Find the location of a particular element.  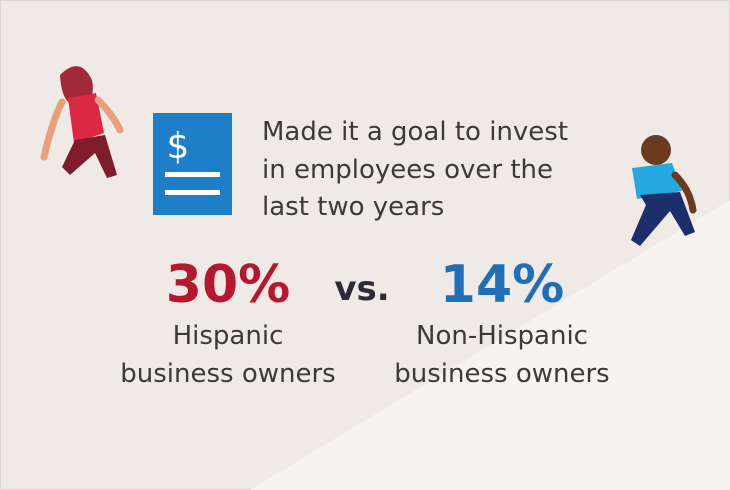

man-illustration is located at coordinates (664, 190).